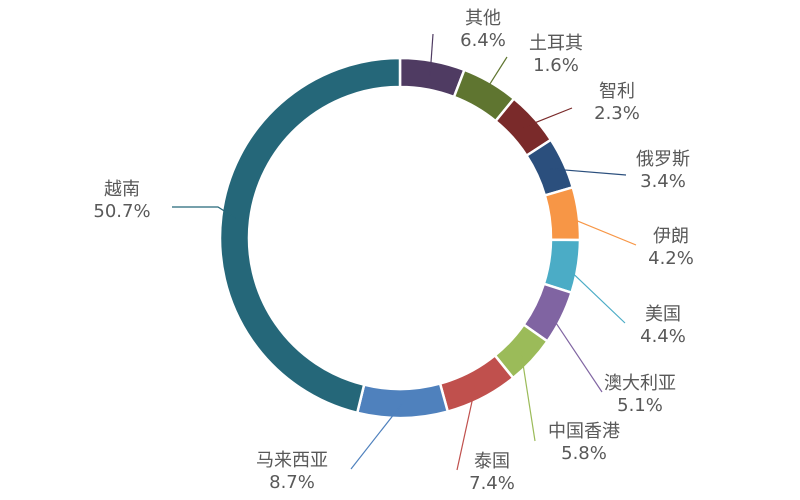 This screenshot has height=500, width=800. What do you see at coordinates (663, 336) in the screenshot?
I see `slice-percent-label: 4.4%` at bounding box center [663, 336].